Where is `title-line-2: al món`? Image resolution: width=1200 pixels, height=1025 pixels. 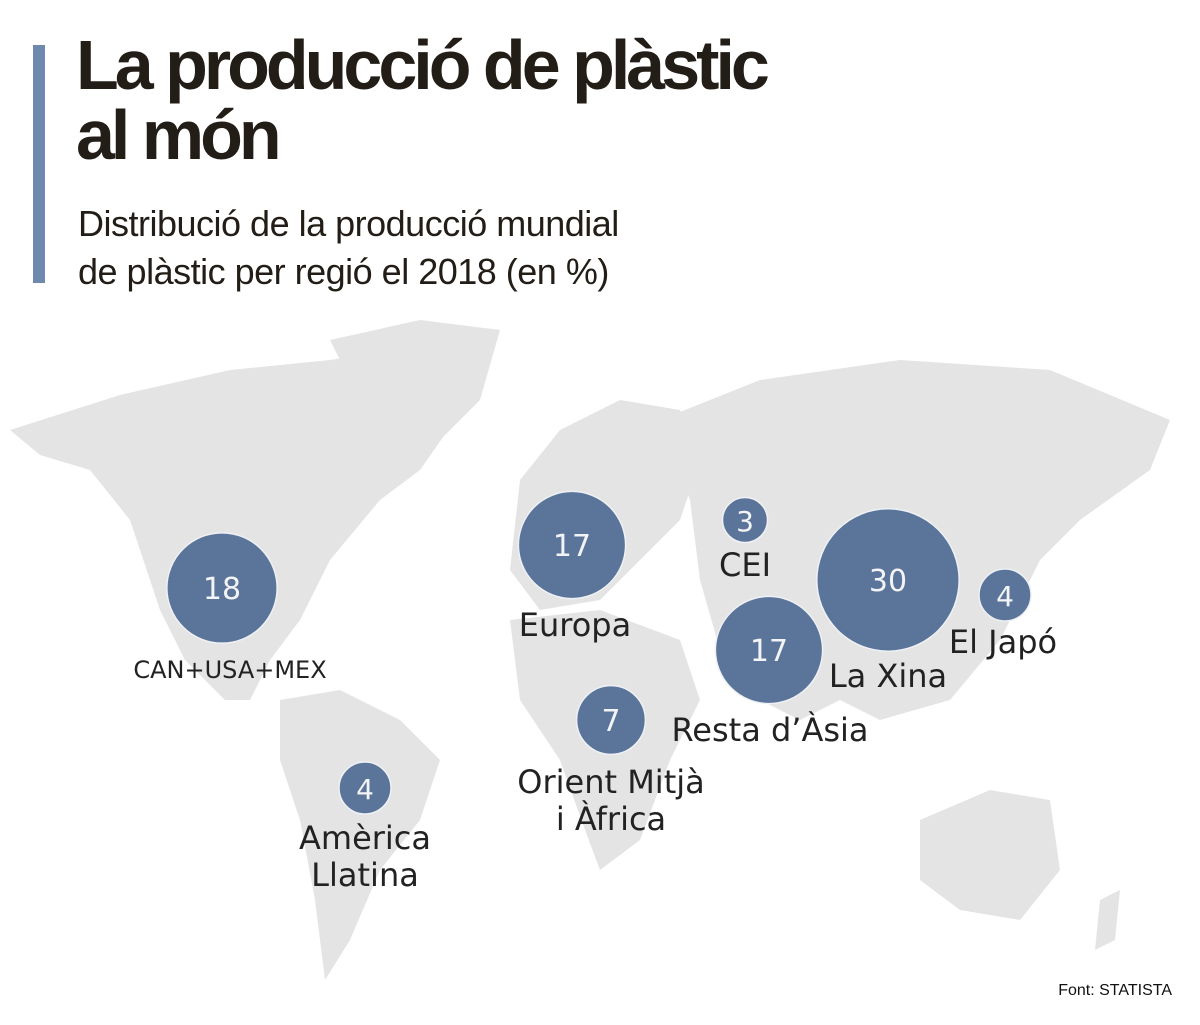
title-line-2: al món is located at coordinates (179, 135).